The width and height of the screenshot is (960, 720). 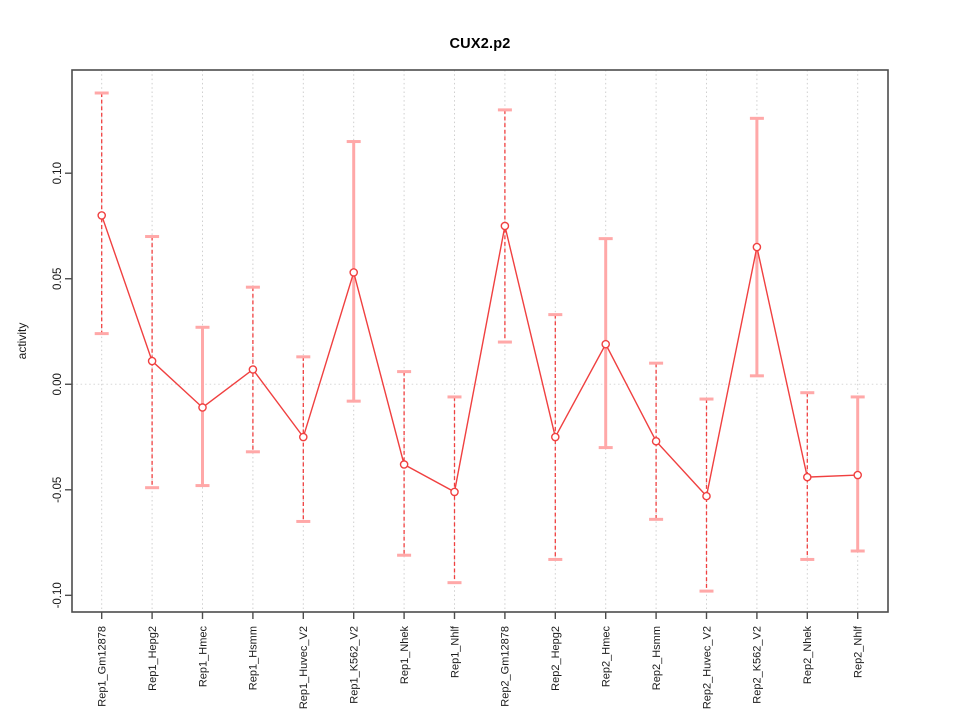 What do you see at coordinates (304, 667) in the screenshot?
I see `x-tick-label: Rep1_Huvec_V2` at bounding box center [304, 667].